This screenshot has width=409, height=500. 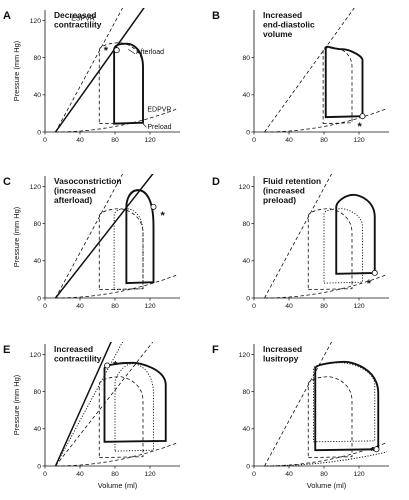 I want to click on x-axis-label: Volume (ml), so click(x=117, y=485).